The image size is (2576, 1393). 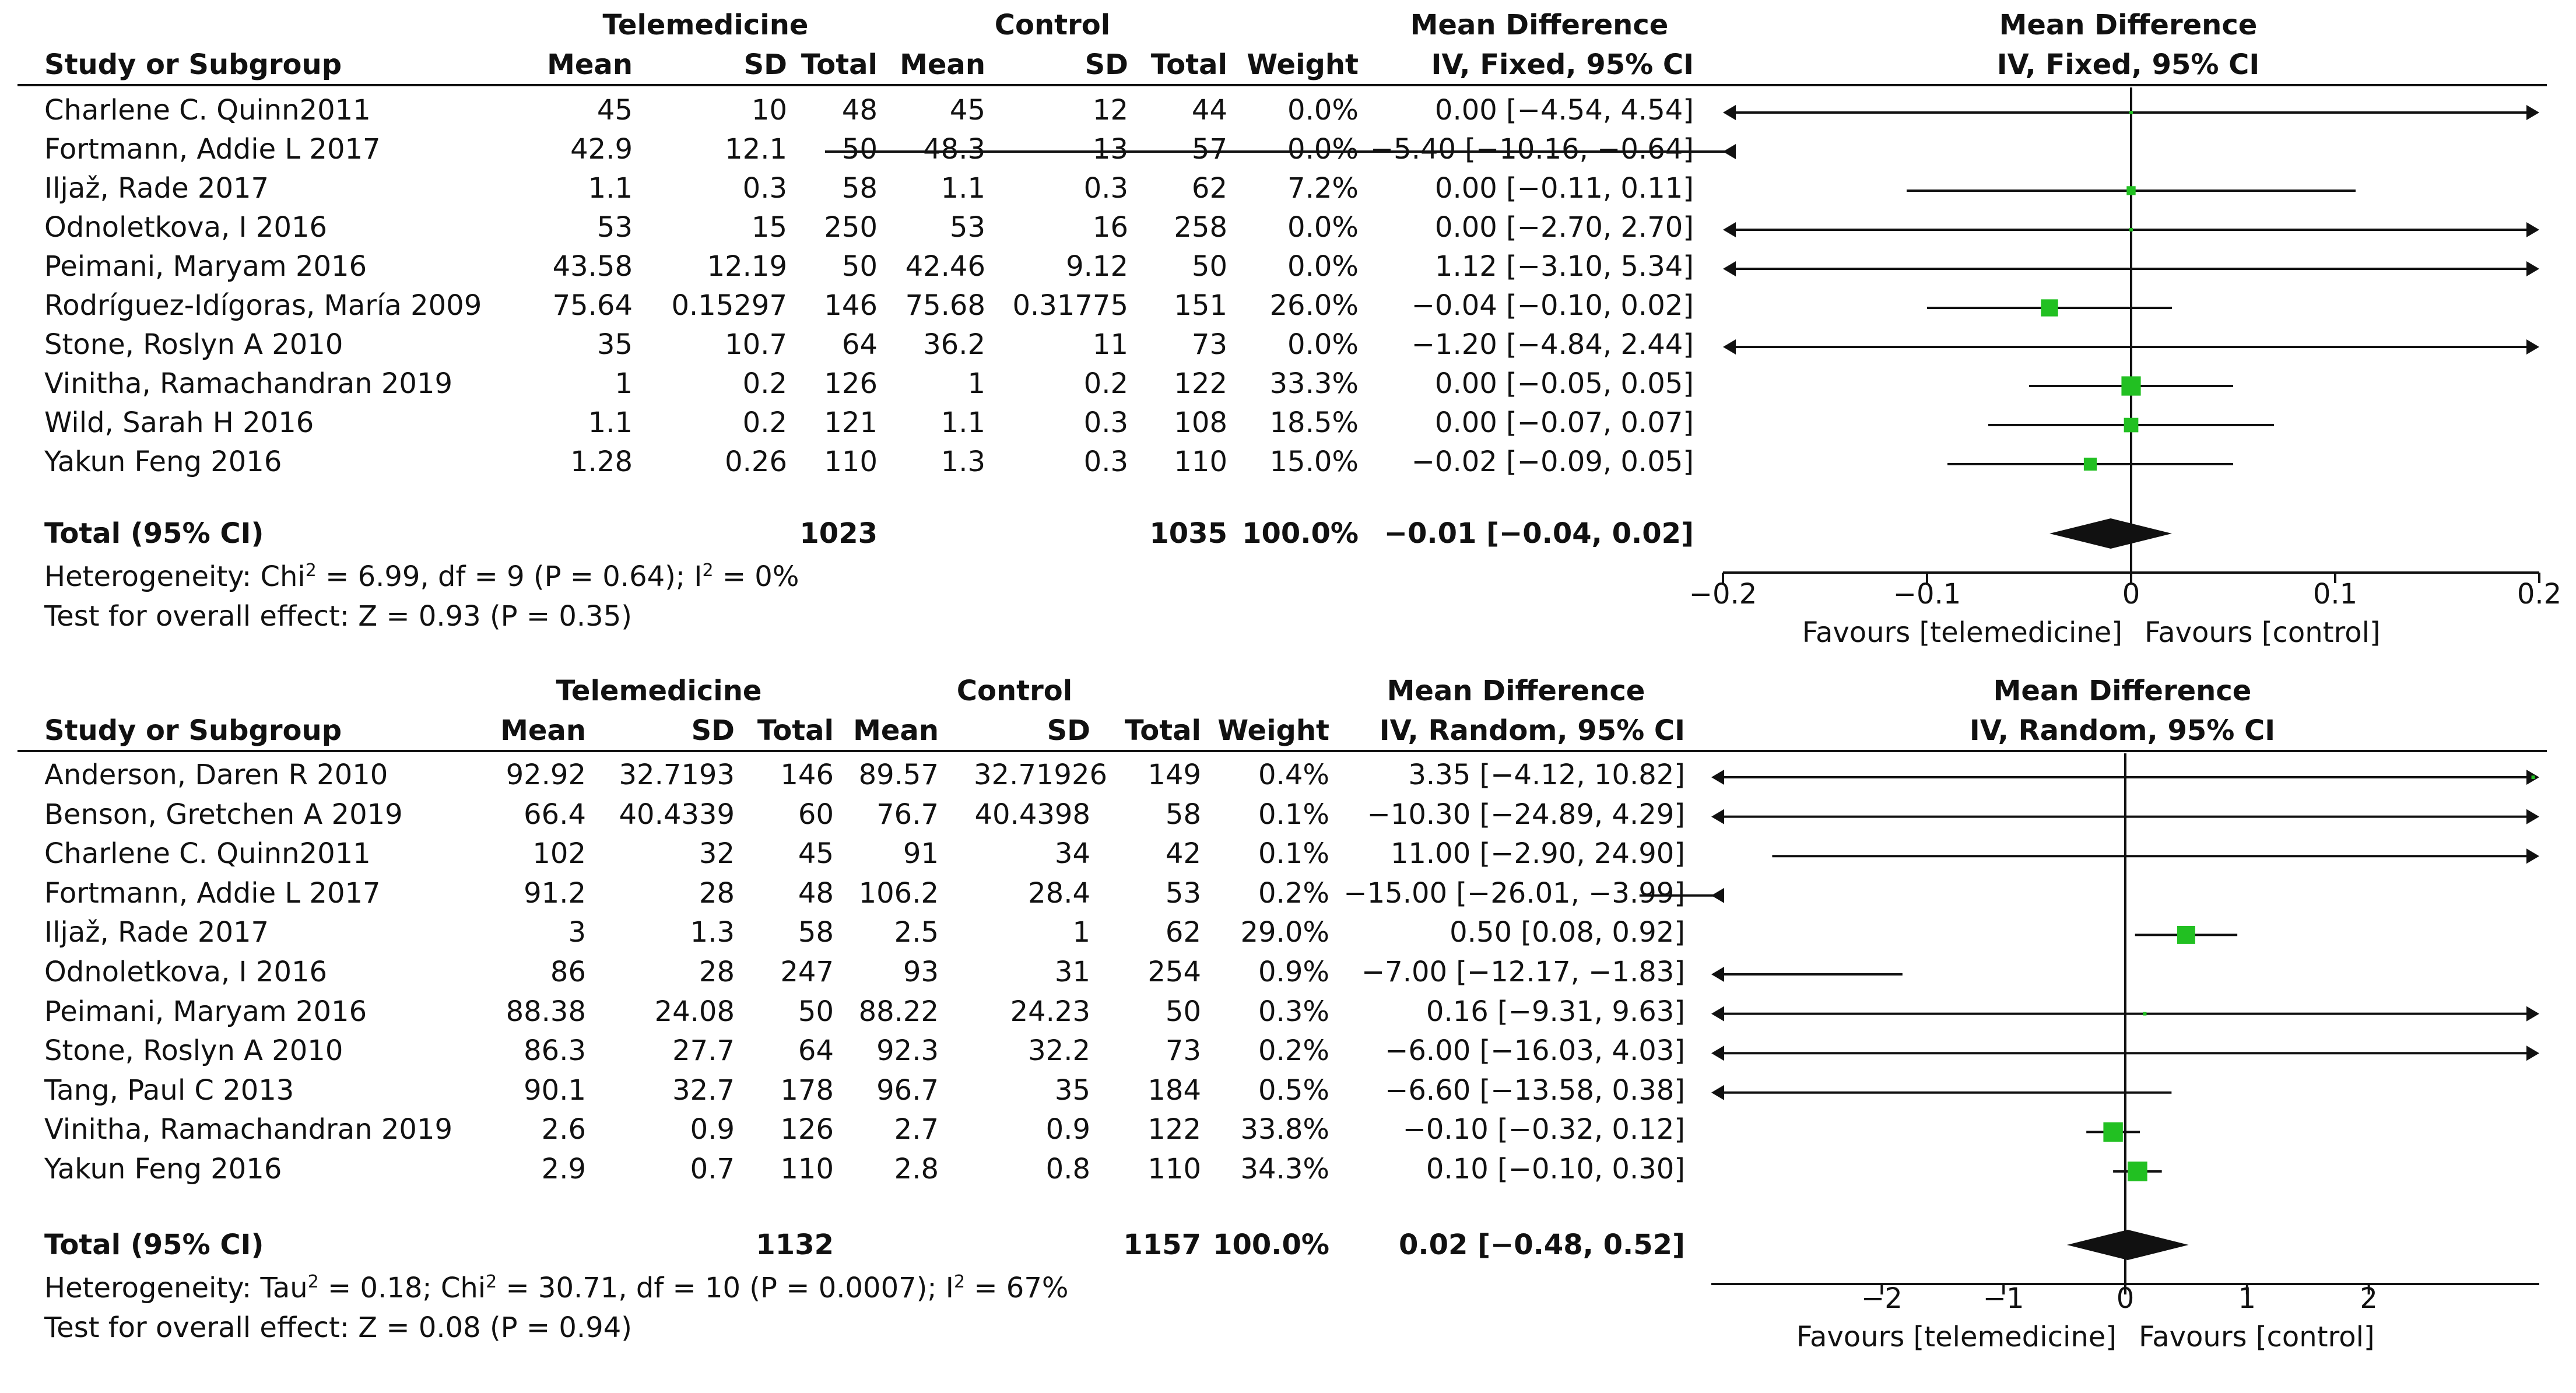 What do you see at coordinates (1282, 751) in the screenshot?
I see `header-rule` at bounding box center [1282, 751].